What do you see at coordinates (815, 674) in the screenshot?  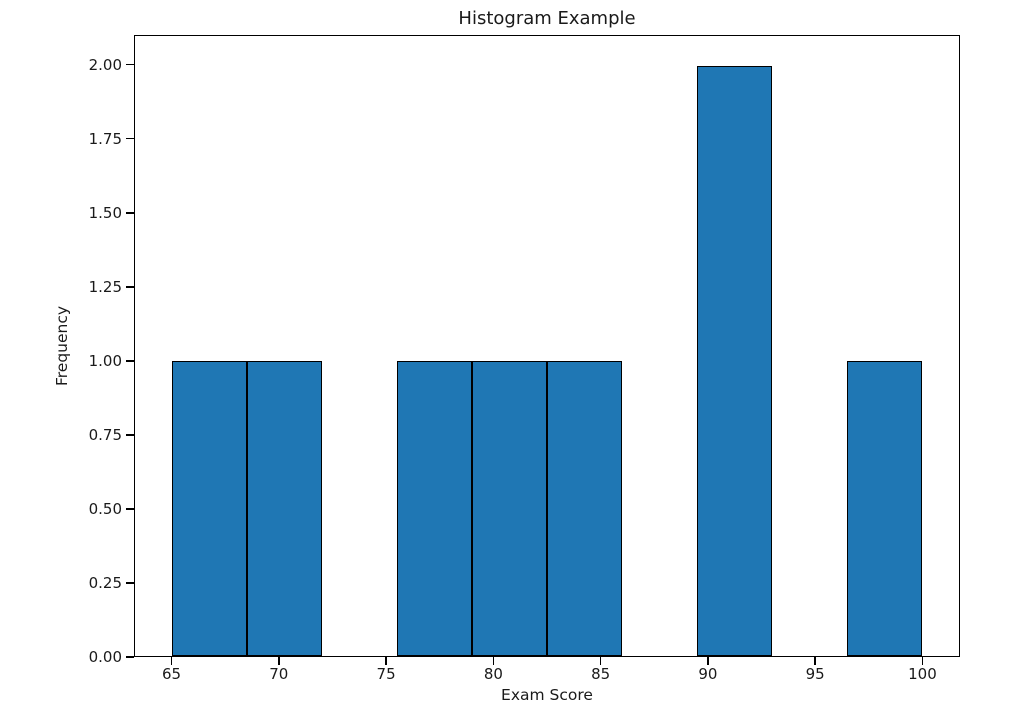 I see `x-tick-label: 95` at bounding box center [815, 674].